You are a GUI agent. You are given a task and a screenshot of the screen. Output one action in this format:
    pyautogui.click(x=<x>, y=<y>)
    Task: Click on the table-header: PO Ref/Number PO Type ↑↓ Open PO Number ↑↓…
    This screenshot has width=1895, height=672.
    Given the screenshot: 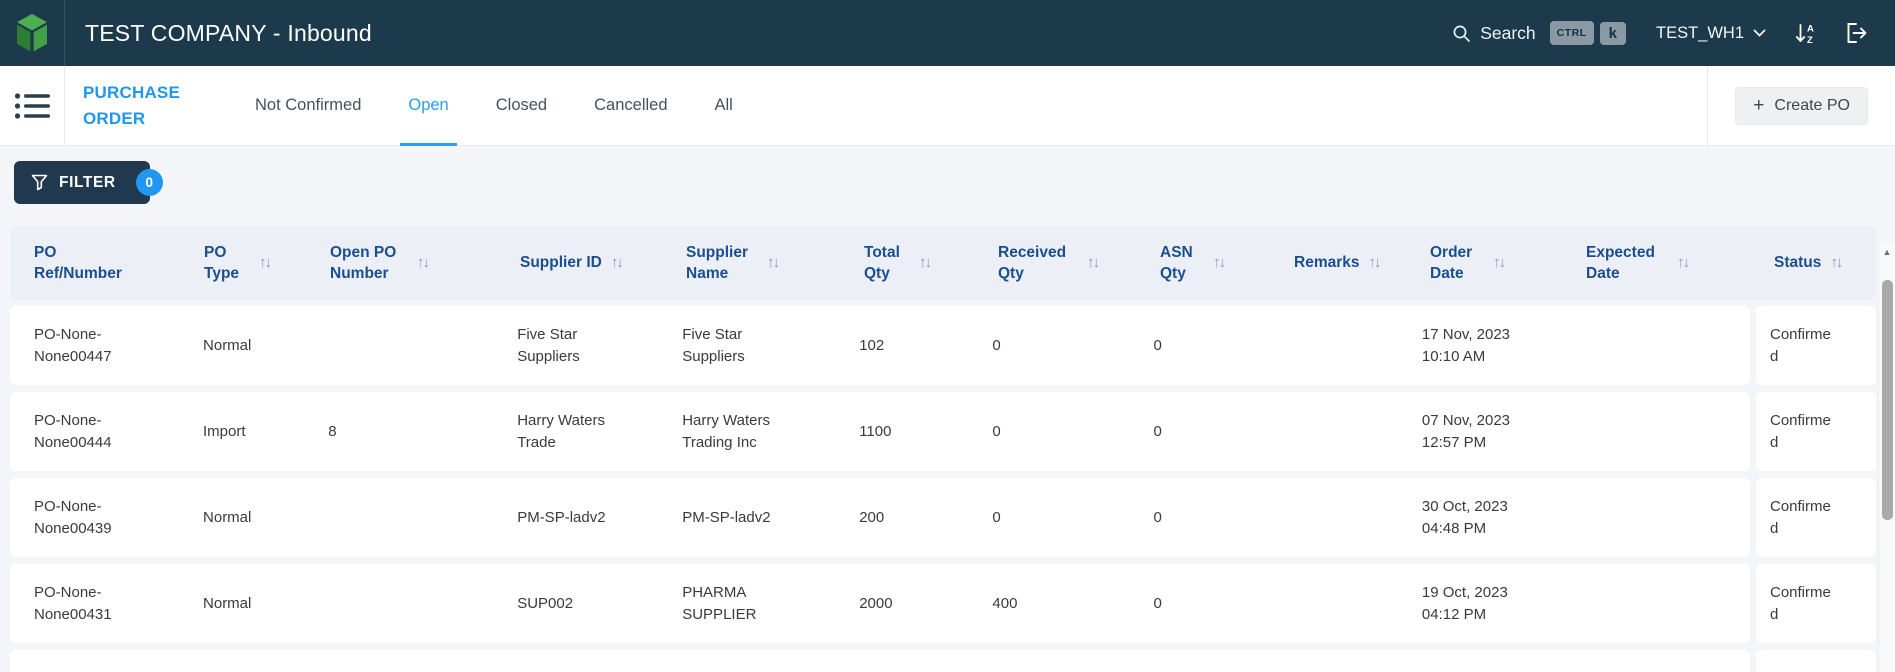 What is the action you would take?
    pyautogui.click(x=943, y=263)
    